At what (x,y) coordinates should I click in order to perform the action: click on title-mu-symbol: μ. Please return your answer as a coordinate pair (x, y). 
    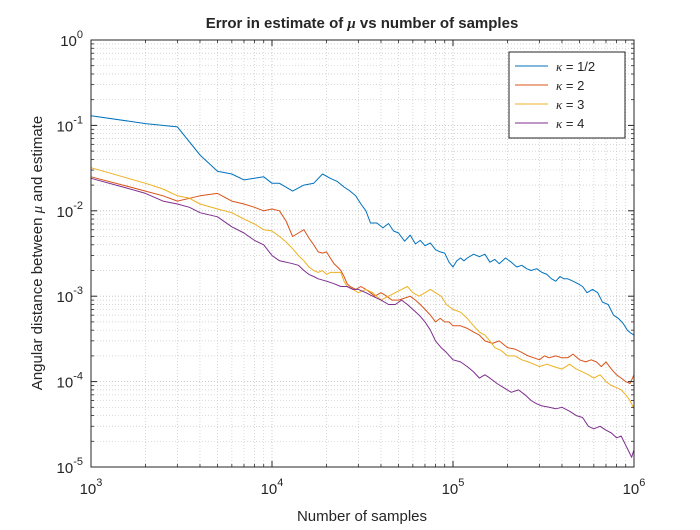
    Looking at the image, I should click on (350, 24).